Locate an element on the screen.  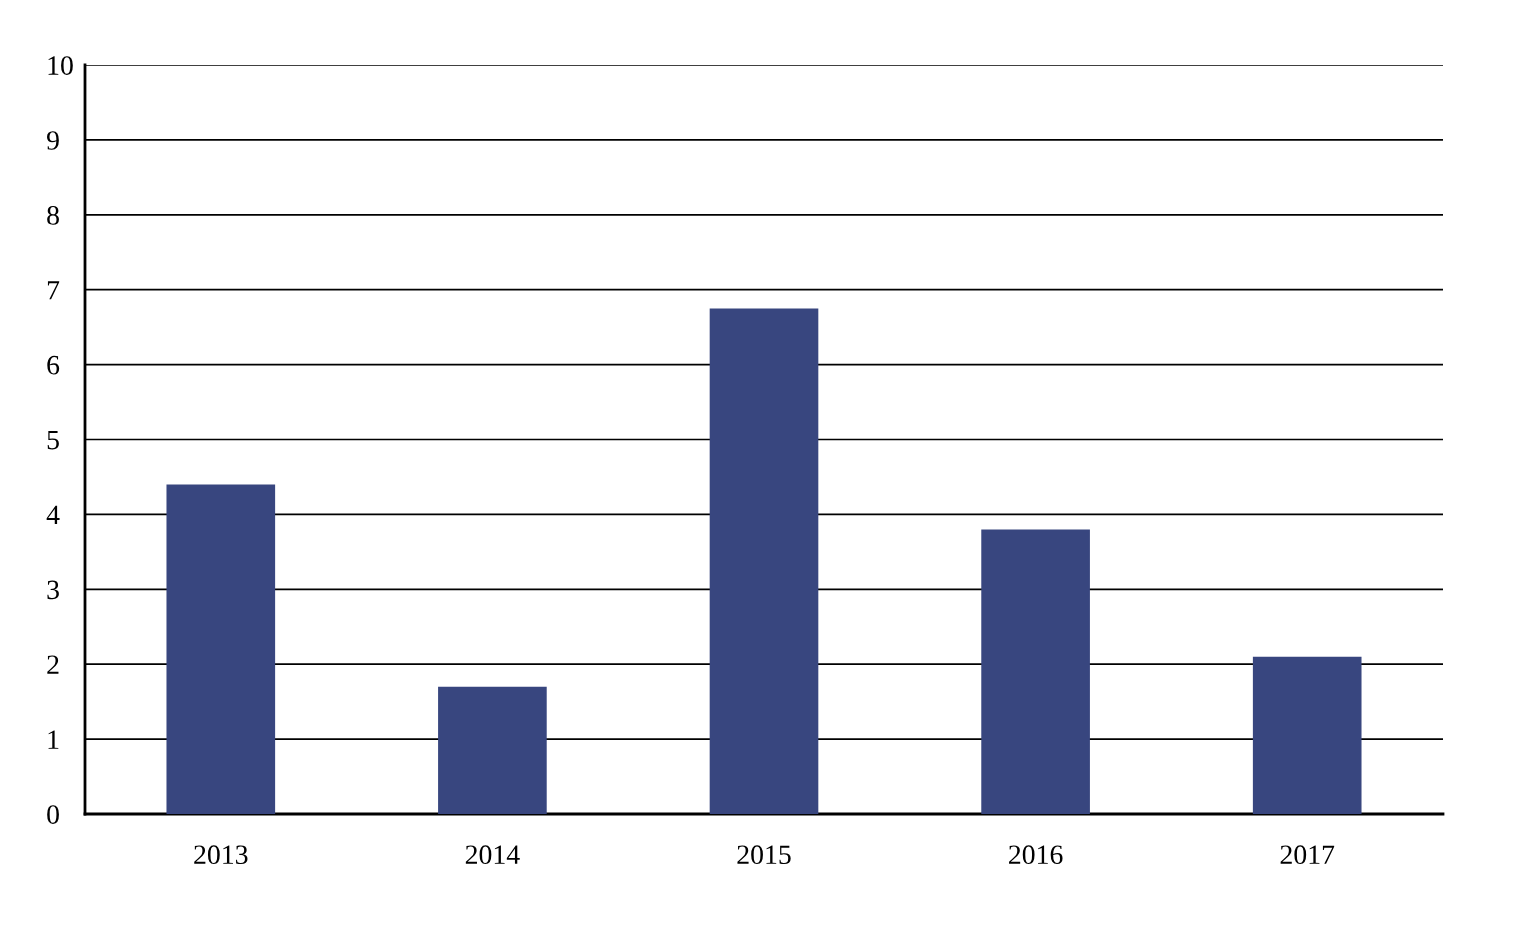
x-tick-label: 2016 is located at coordinates (1036, 855).